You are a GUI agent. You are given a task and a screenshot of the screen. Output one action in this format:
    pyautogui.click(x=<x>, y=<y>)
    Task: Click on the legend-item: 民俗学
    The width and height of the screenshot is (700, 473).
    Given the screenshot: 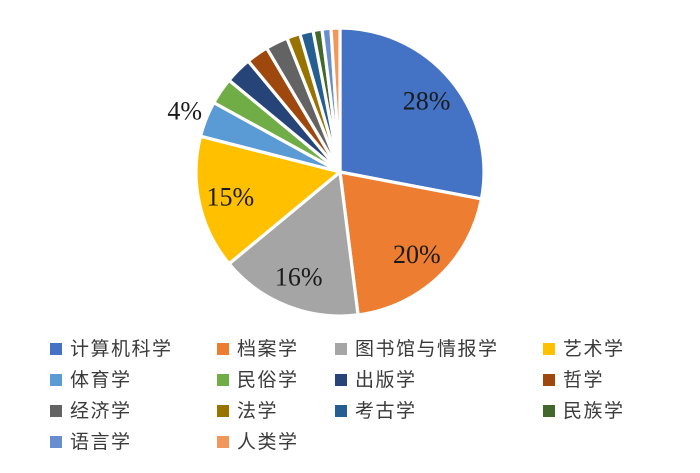 What is the action you would take?
    pyautogui.click(x=276, y=379)
    